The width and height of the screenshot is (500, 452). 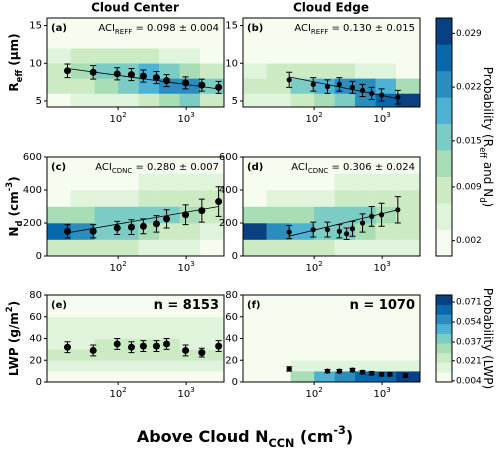 I want to click on text-part: (cm, so click(x=313, y=436).